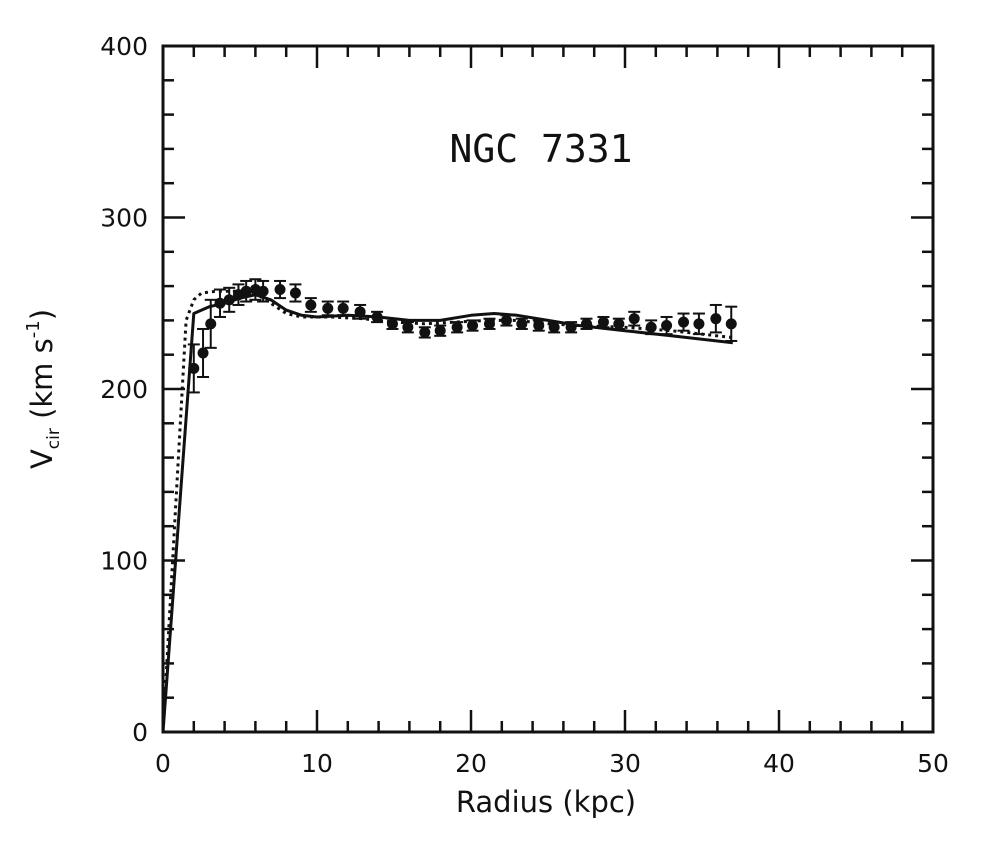 The width and height of the screenshot is (1003, 841). Describe the element at coordinates (552, 763) in the screenshot. I see `x-tick-labels: 0 10 20 30 40 50` at that location.